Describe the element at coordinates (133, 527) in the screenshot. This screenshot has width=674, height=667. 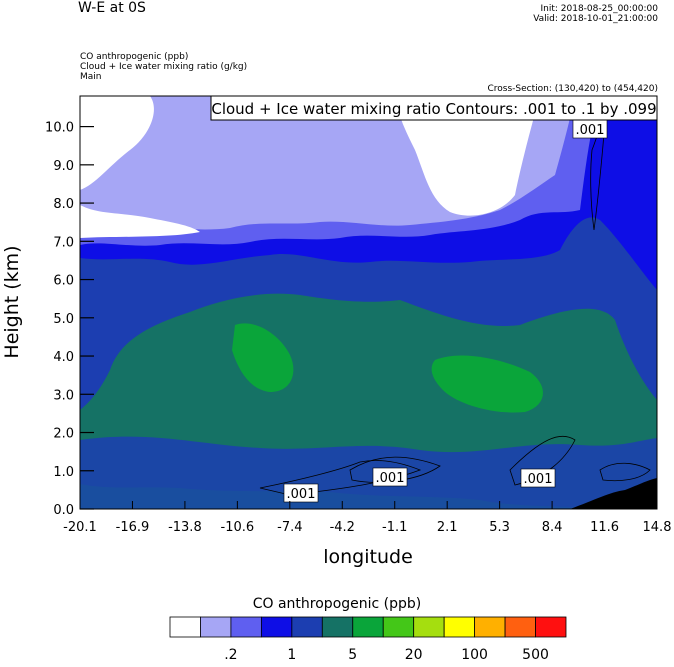
I see `x-tick-label: -16.9` at that location.